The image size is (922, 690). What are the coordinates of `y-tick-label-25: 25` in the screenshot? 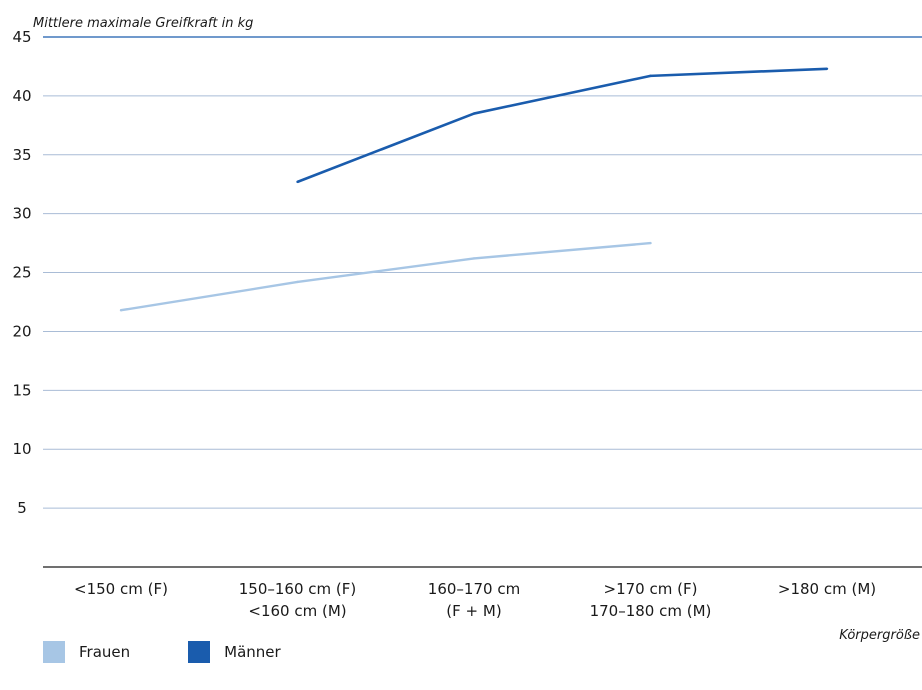 It's located at (21, 273).